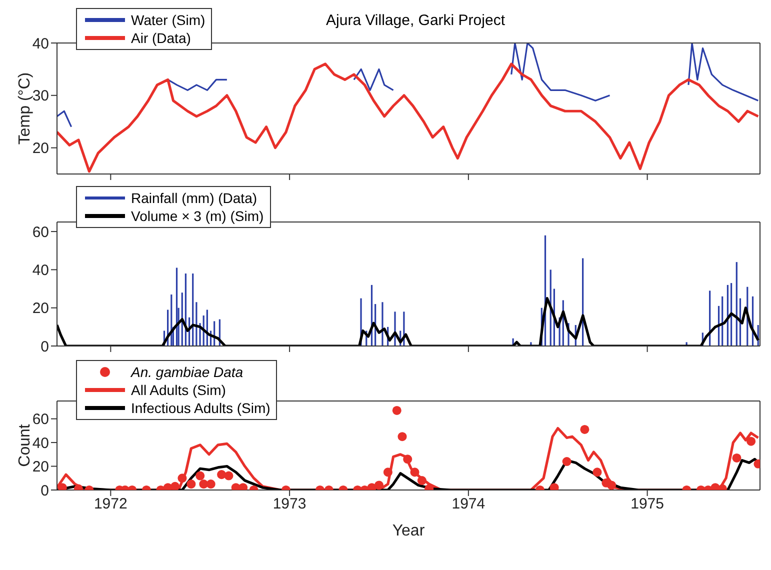 This screenshot has width=771, height=570. What do you see at coordinates (187, 372) in the screenshot?
I see `legend-label: An. gambiae Data` at bounding box center [187, 372].